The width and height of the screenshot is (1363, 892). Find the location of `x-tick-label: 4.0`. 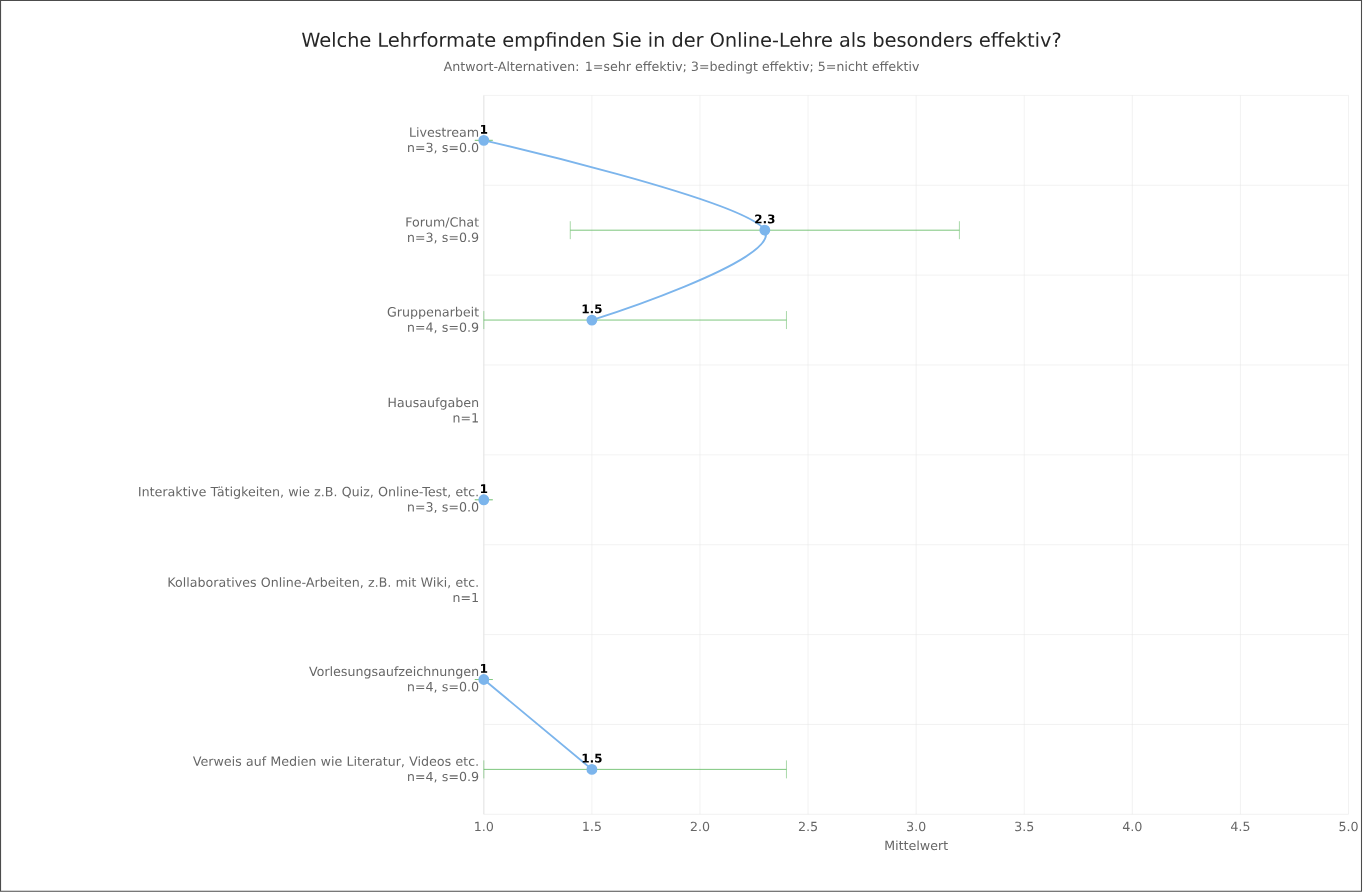

x-tick-label: 4.0 is located at coordinates (1132, 826).